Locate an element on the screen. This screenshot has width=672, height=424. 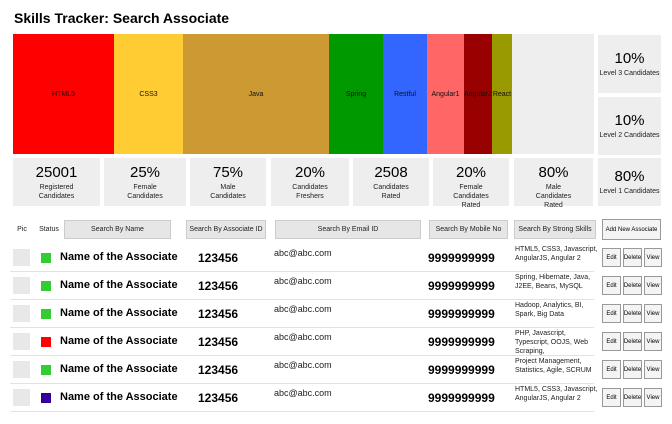
skill-segment-html5: HTML5 is located at coordinates (63, 94).